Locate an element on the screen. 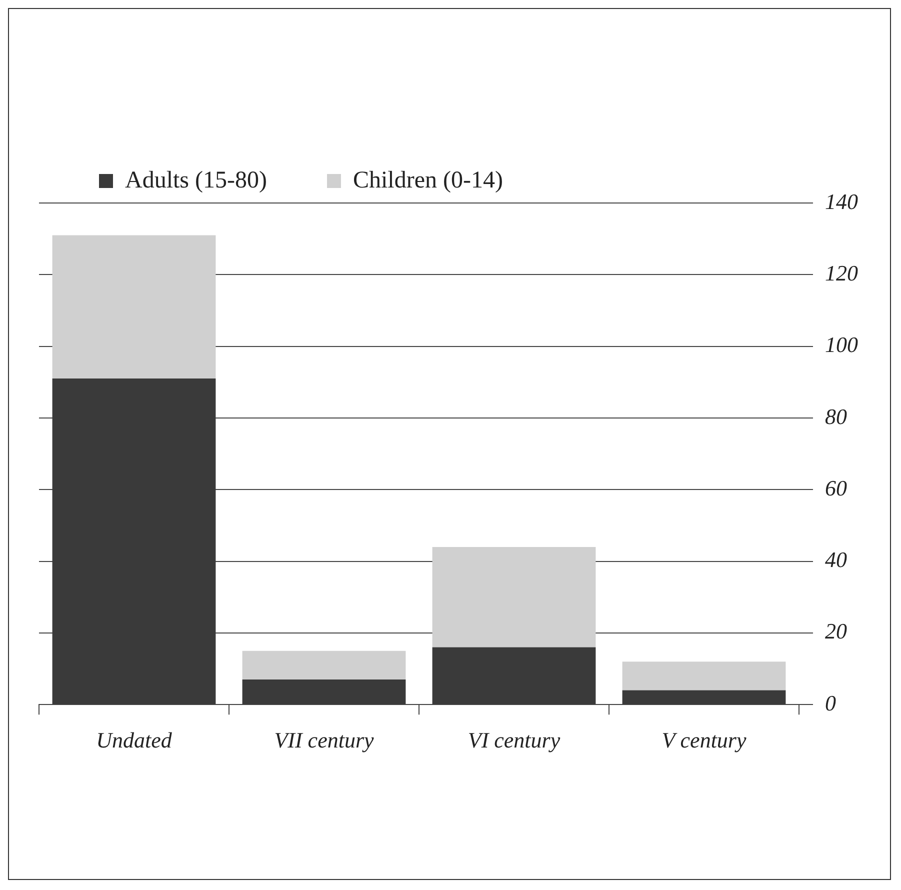  y-tick-label: 20 is located at coordinates (836, 631).